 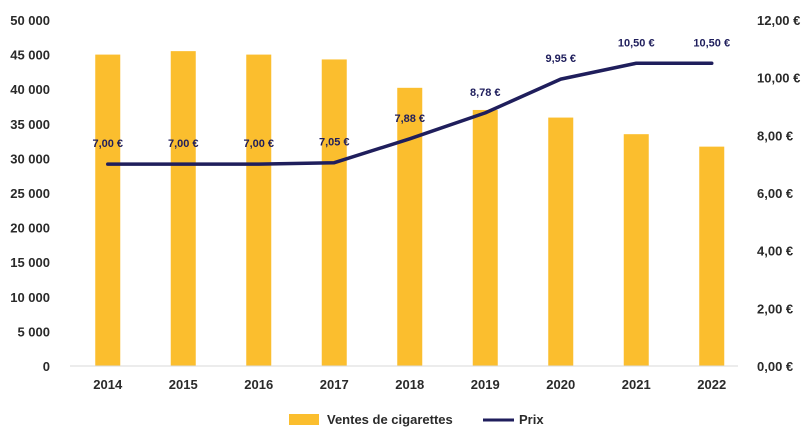 What do you see at coordinates (485, 384) in the screenshot?
I see `x-tick-label: 2019` at bounding box center [485, 384].